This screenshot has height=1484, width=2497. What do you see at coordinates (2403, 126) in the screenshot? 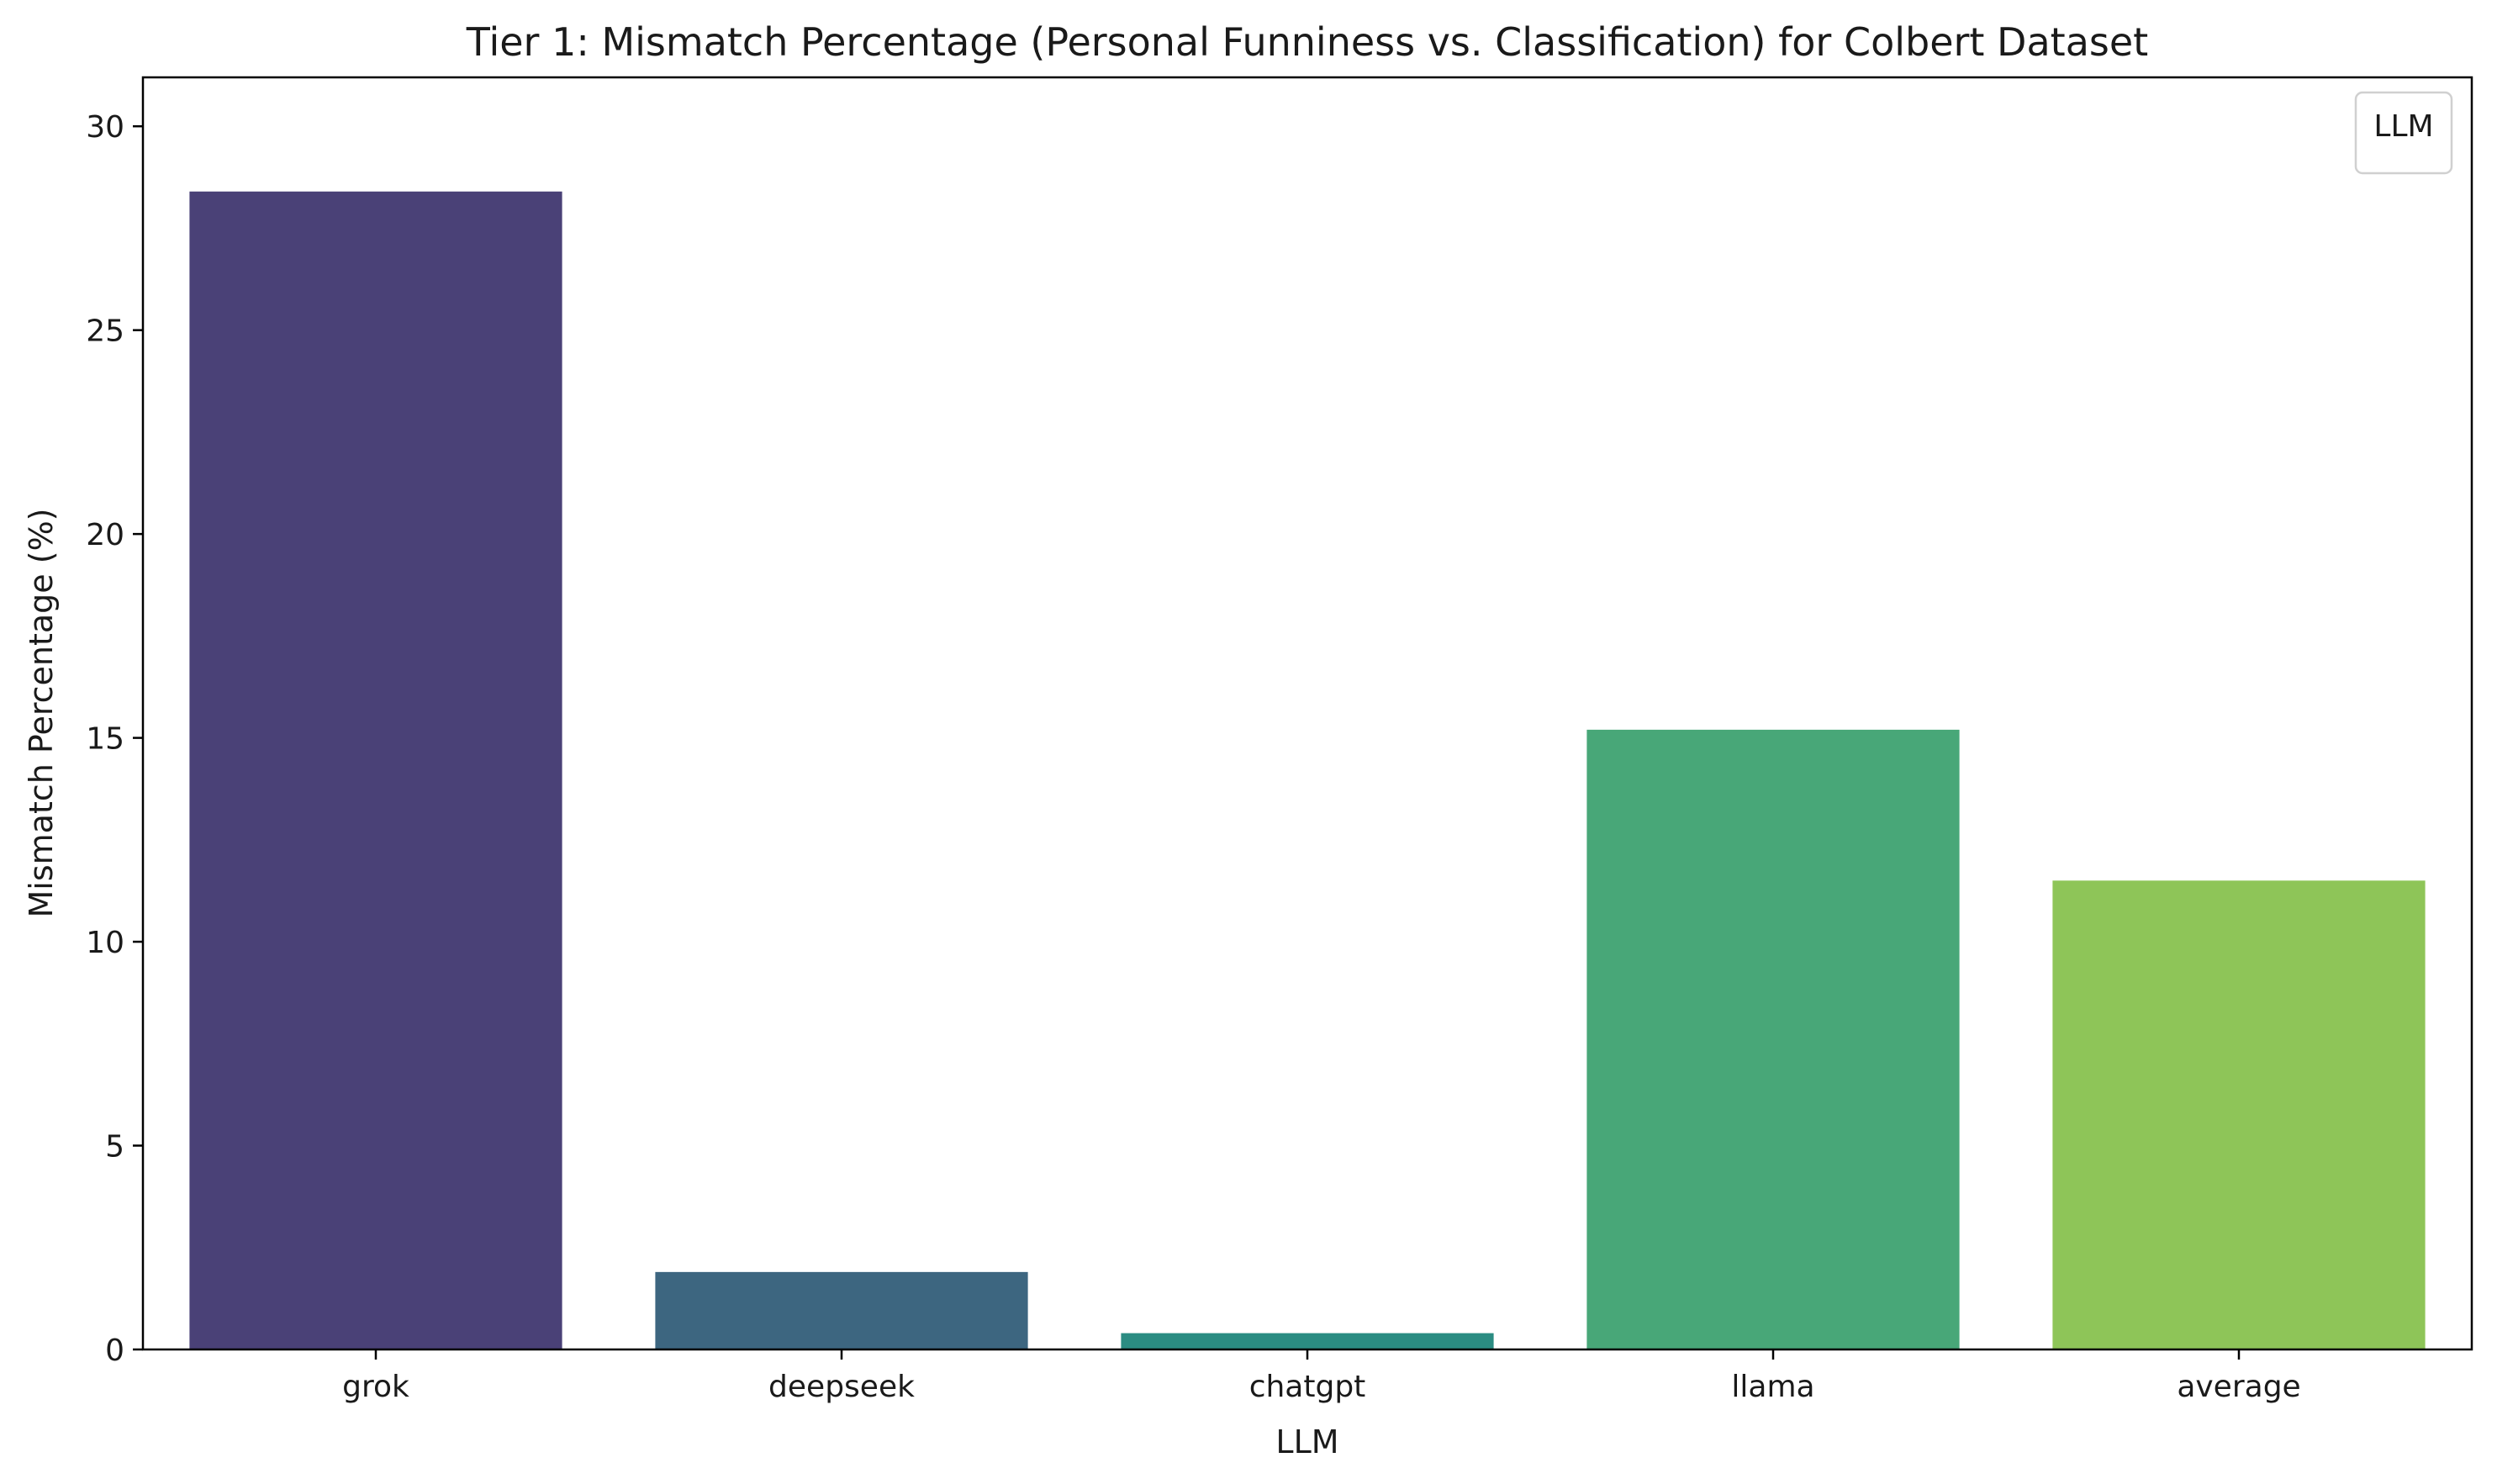
I see `legend-title: LLM` at bounding box center [2403, 126].